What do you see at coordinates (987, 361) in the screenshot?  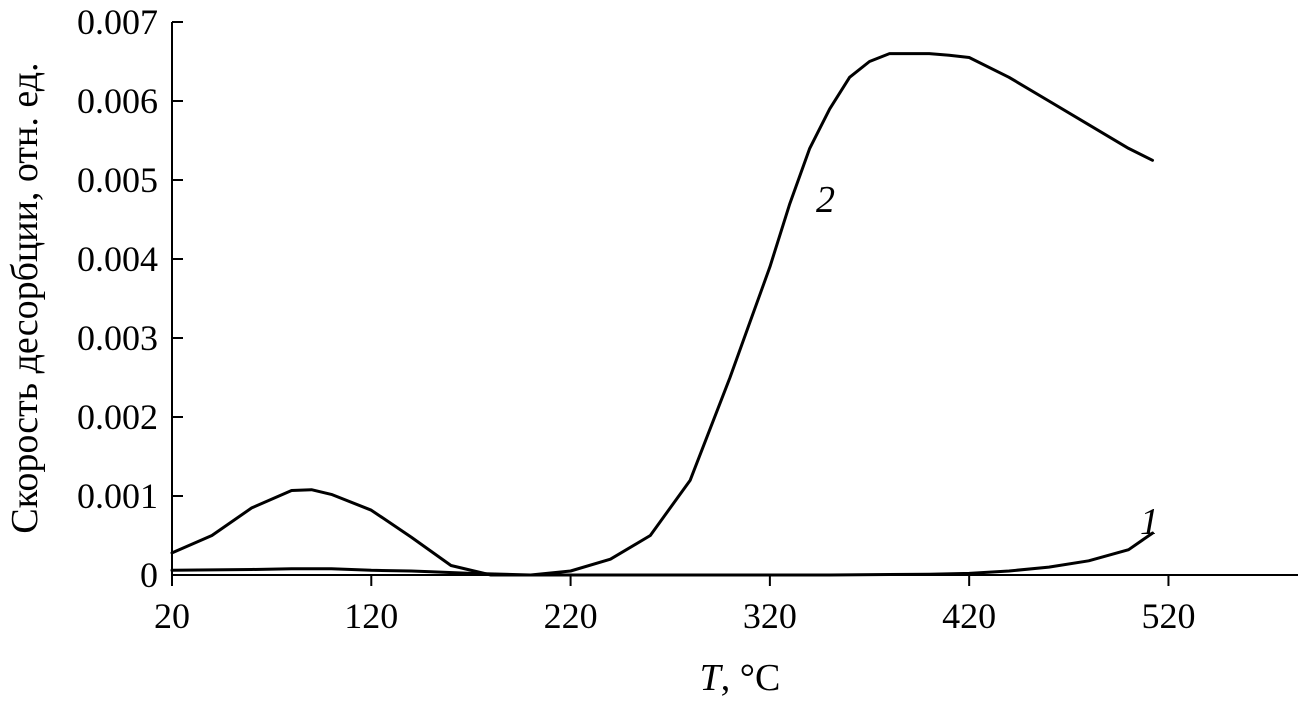 I see `series-labels: 2 1` at bounding box center [987, 361].